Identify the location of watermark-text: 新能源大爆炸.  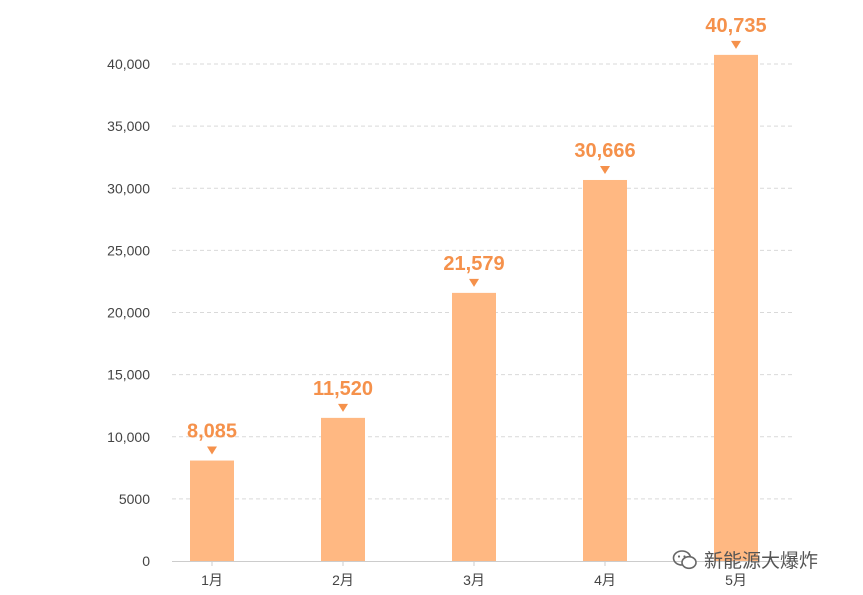
(761, 561).